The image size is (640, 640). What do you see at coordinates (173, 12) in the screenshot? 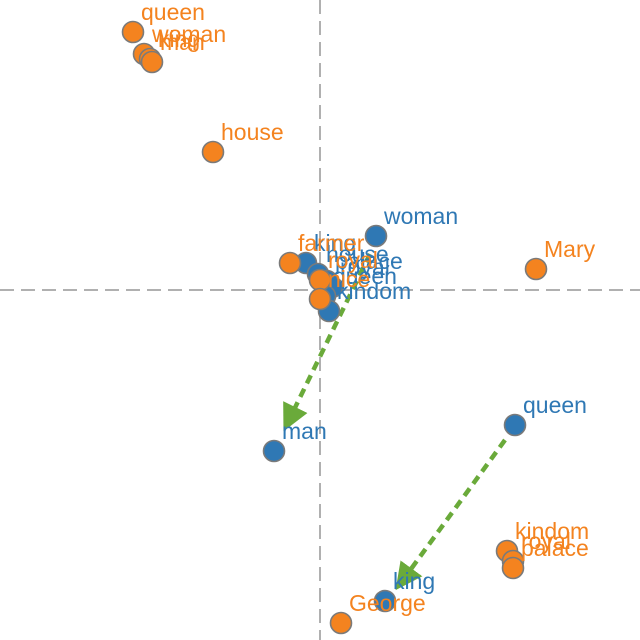
I see `point-label-s2-1: queen` at bounding box center [173, 12].